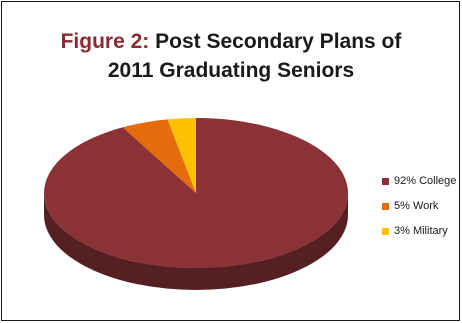 The image size is (462, 323). Describe the element at coordinates (425, 181) in the screenshot. I see `legend-label-college: 92% College` at that location.